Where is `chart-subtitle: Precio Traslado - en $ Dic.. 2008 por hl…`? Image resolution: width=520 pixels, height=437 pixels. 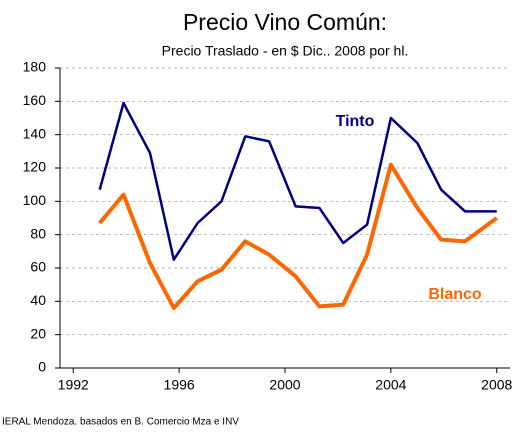
chart-subtitle: Precio Traslado - en $ Dic.. 2008 por hl… is located at coordinates (285, 51).